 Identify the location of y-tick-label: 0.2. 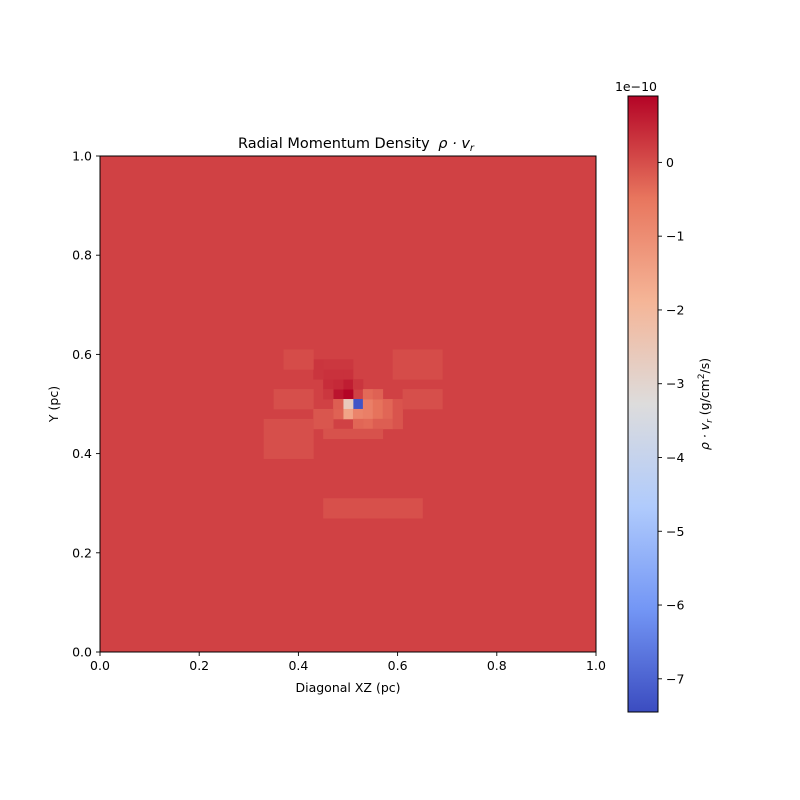
(82, 552).